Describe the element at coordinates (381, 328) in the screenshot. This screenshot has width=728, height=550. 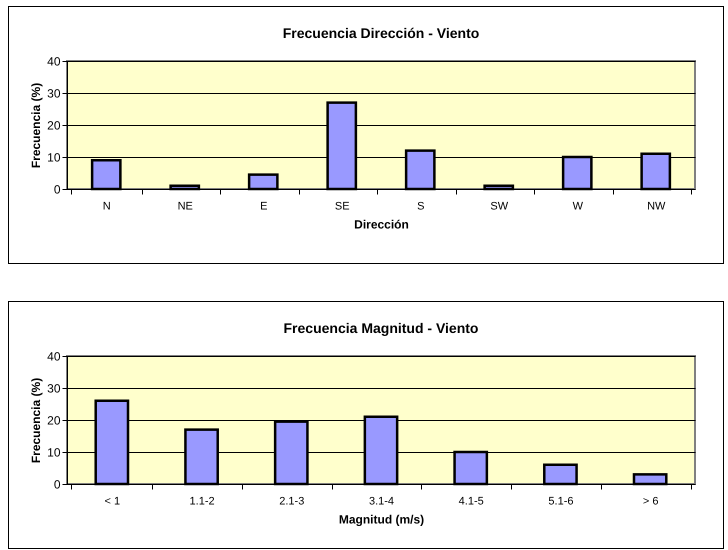
I see `chart-title: Frecuencia Magnitud - Viento` at that location.